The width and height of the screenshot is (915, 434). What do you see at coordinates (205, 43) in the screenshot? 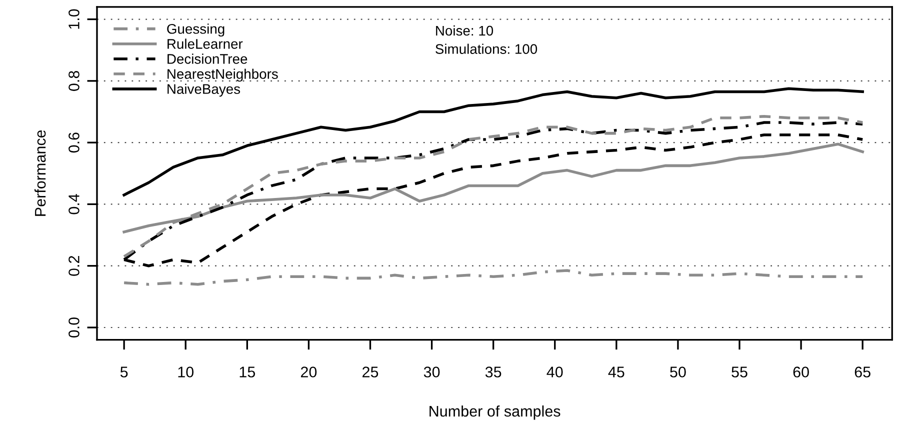
I see `legend-label: RuleLearner` at bounding box center [205, 43].